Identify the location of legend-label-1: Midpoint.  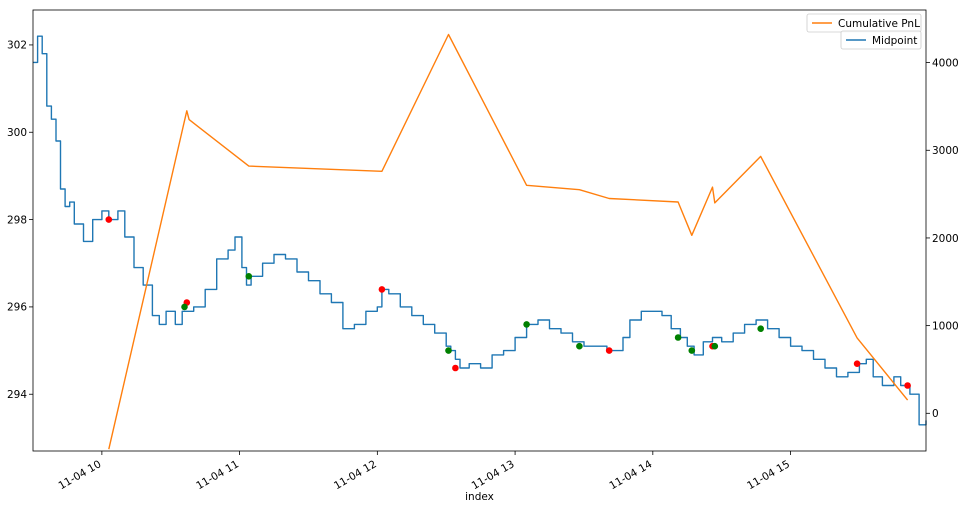
(894, 41).